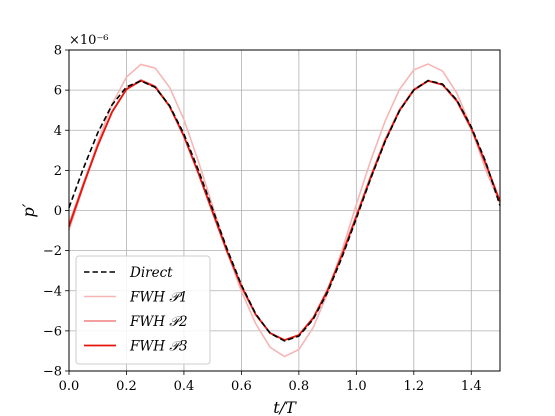  Describe the element at coordinates (58, 51) in the screenshot. I see `y-tick-label: 8` at that location.